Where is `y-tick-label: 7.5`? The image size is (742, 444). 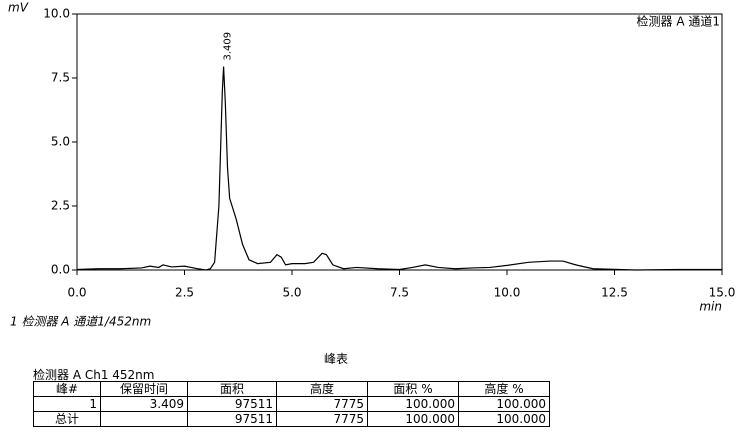
y-tick-label: 7.5 is located at coordinates (60, 78).